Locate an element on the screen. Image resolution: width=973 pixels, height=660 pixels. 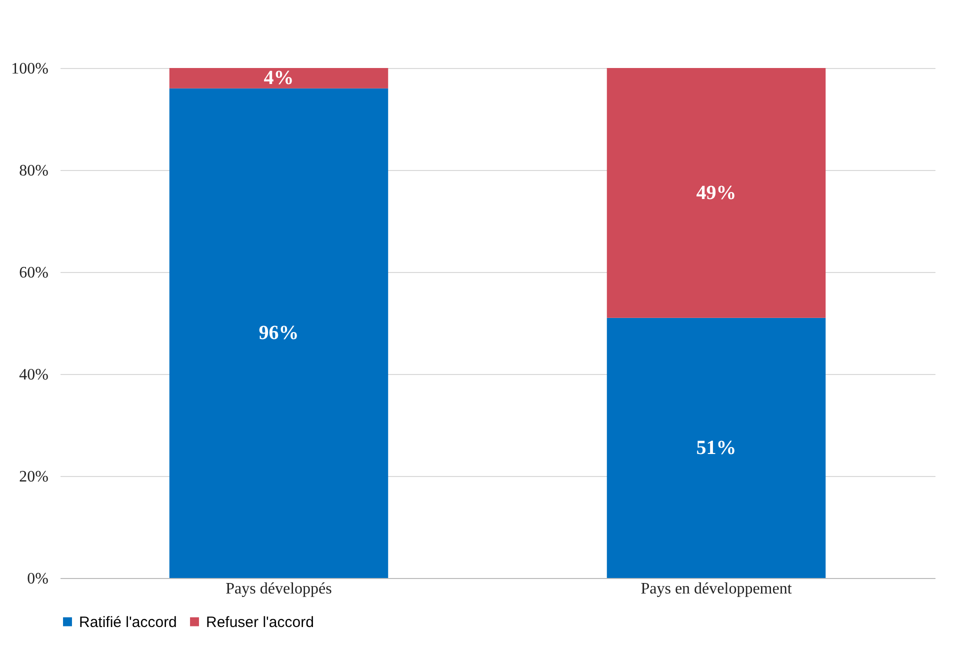
y-tick-label: 20% is located at coordinates (33, 477).